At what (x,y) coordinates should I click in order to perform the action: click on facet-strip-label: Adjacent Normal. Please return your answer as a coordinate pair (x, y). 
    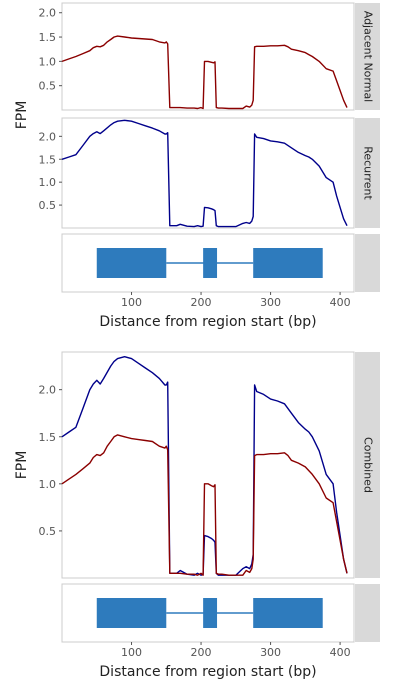
    Looking at the image, I should click on (368, 57).